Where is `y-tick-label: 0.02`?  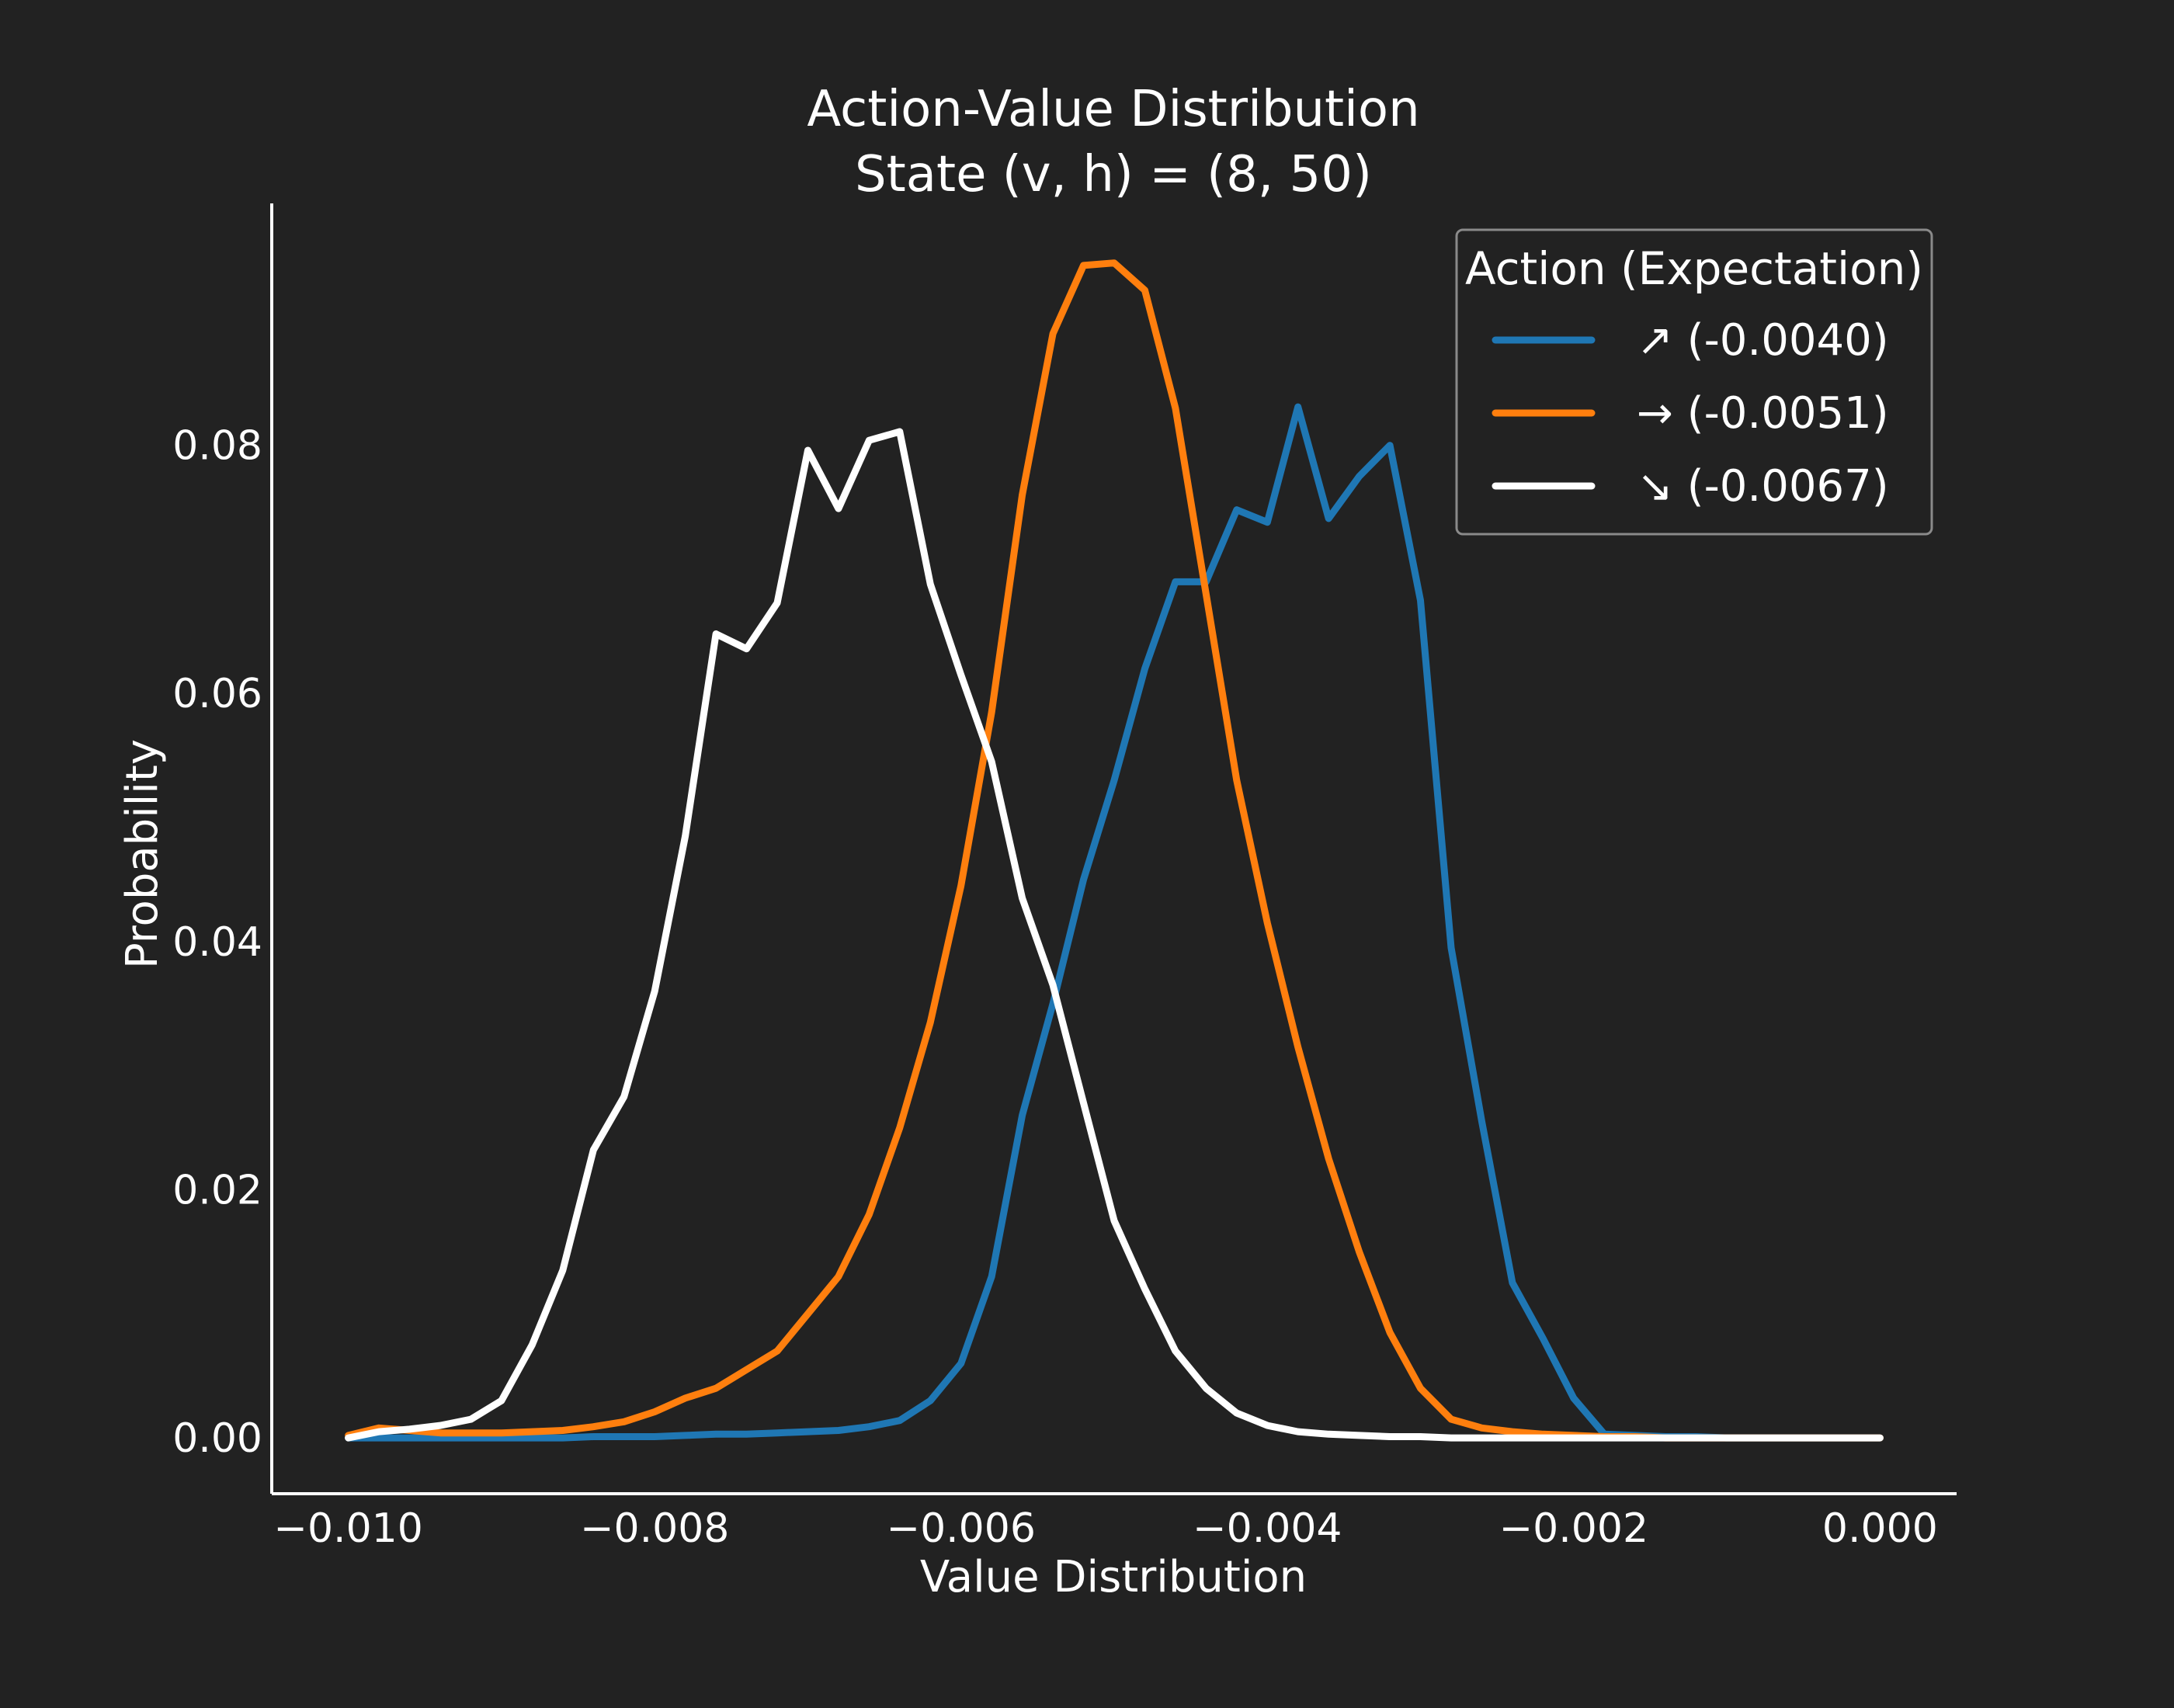
y-tick-label: 0.02 is located at coordinates (217, 1190).